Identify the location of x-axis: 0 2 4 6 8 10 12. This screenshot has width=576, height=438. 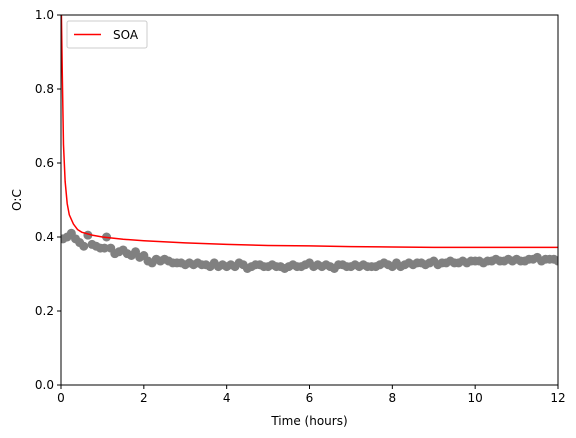
(311, 395).